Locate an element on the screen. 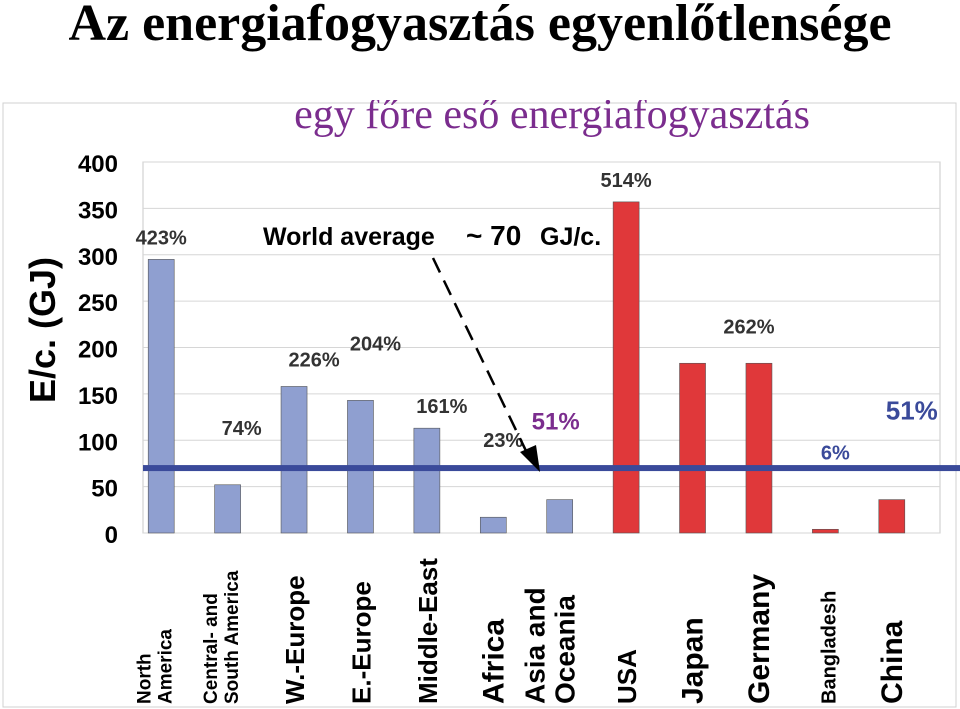 This screenshot has height=709, width=960. category-label: Bangladesh is located at coordinates (829, 647).